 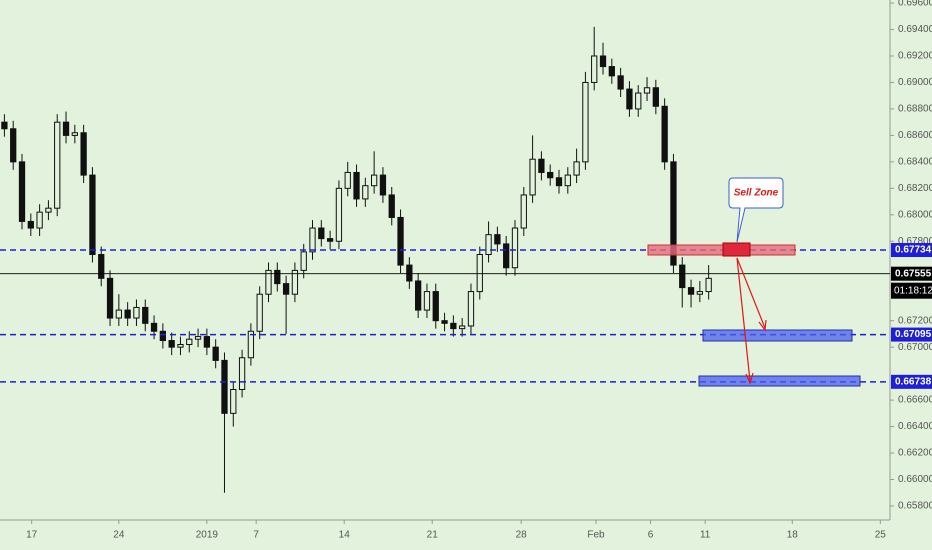 I want to click on y-tick-label: 0.69600, so click(x=915, y=4).